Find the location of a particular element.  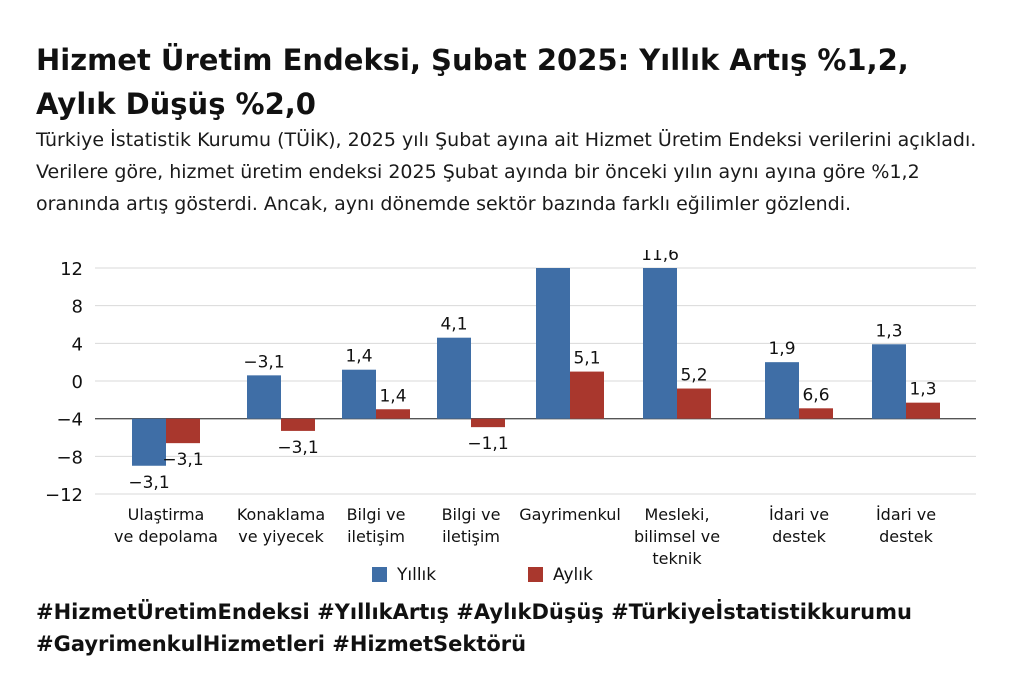

y-tick-label: 8 is located at coordinates (77, 307).